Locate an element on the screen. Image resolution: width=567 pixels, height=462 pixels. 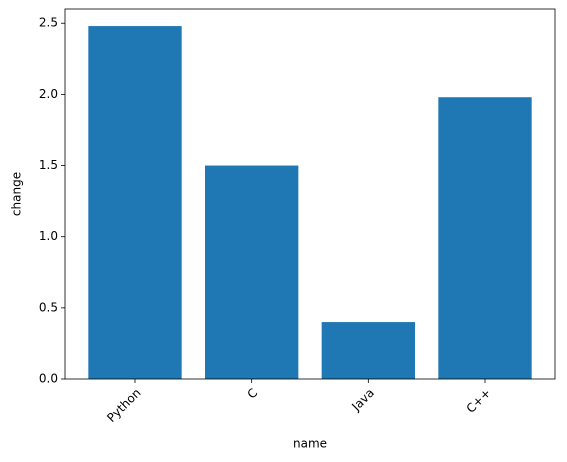
x-tick-label: C is located at coordinates (252, 394).